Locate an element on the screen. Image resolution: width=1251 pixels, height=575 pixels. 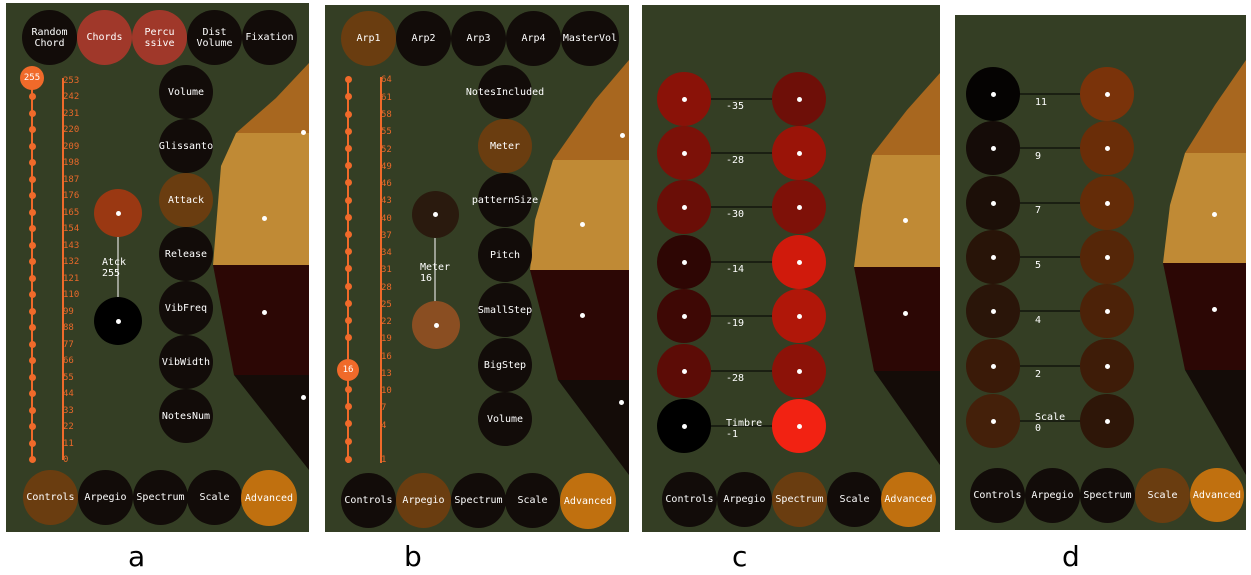
arp2-button: Arp2 is located at coordinates (423, 38).